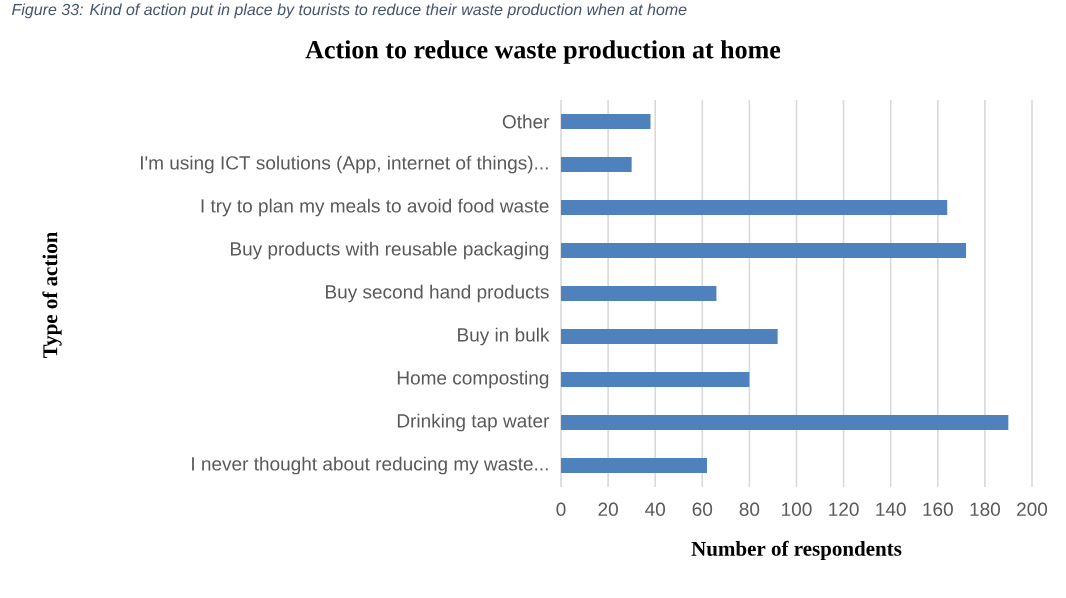 Image resolution: width=1066 pixels, height=598 pixels. Describe the element at coordinates (473, 422) in the screenshot. I see `y-tick-label: Drinking tap water` at that location.